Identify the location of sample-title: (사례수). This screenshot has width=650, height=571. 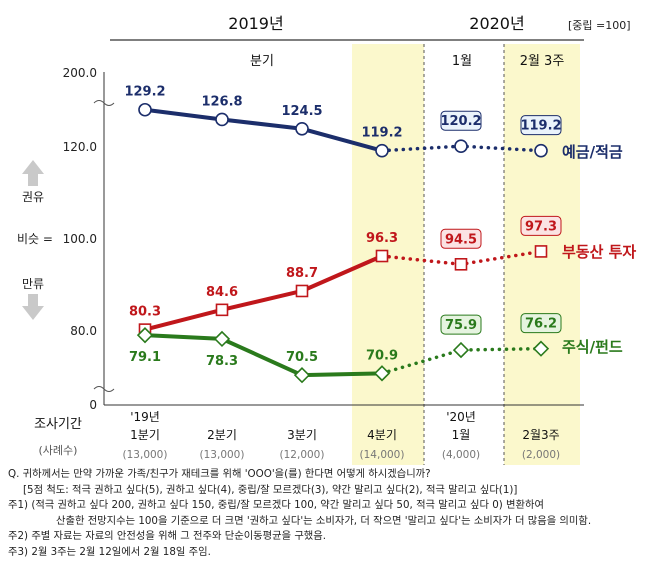
(58, 450).